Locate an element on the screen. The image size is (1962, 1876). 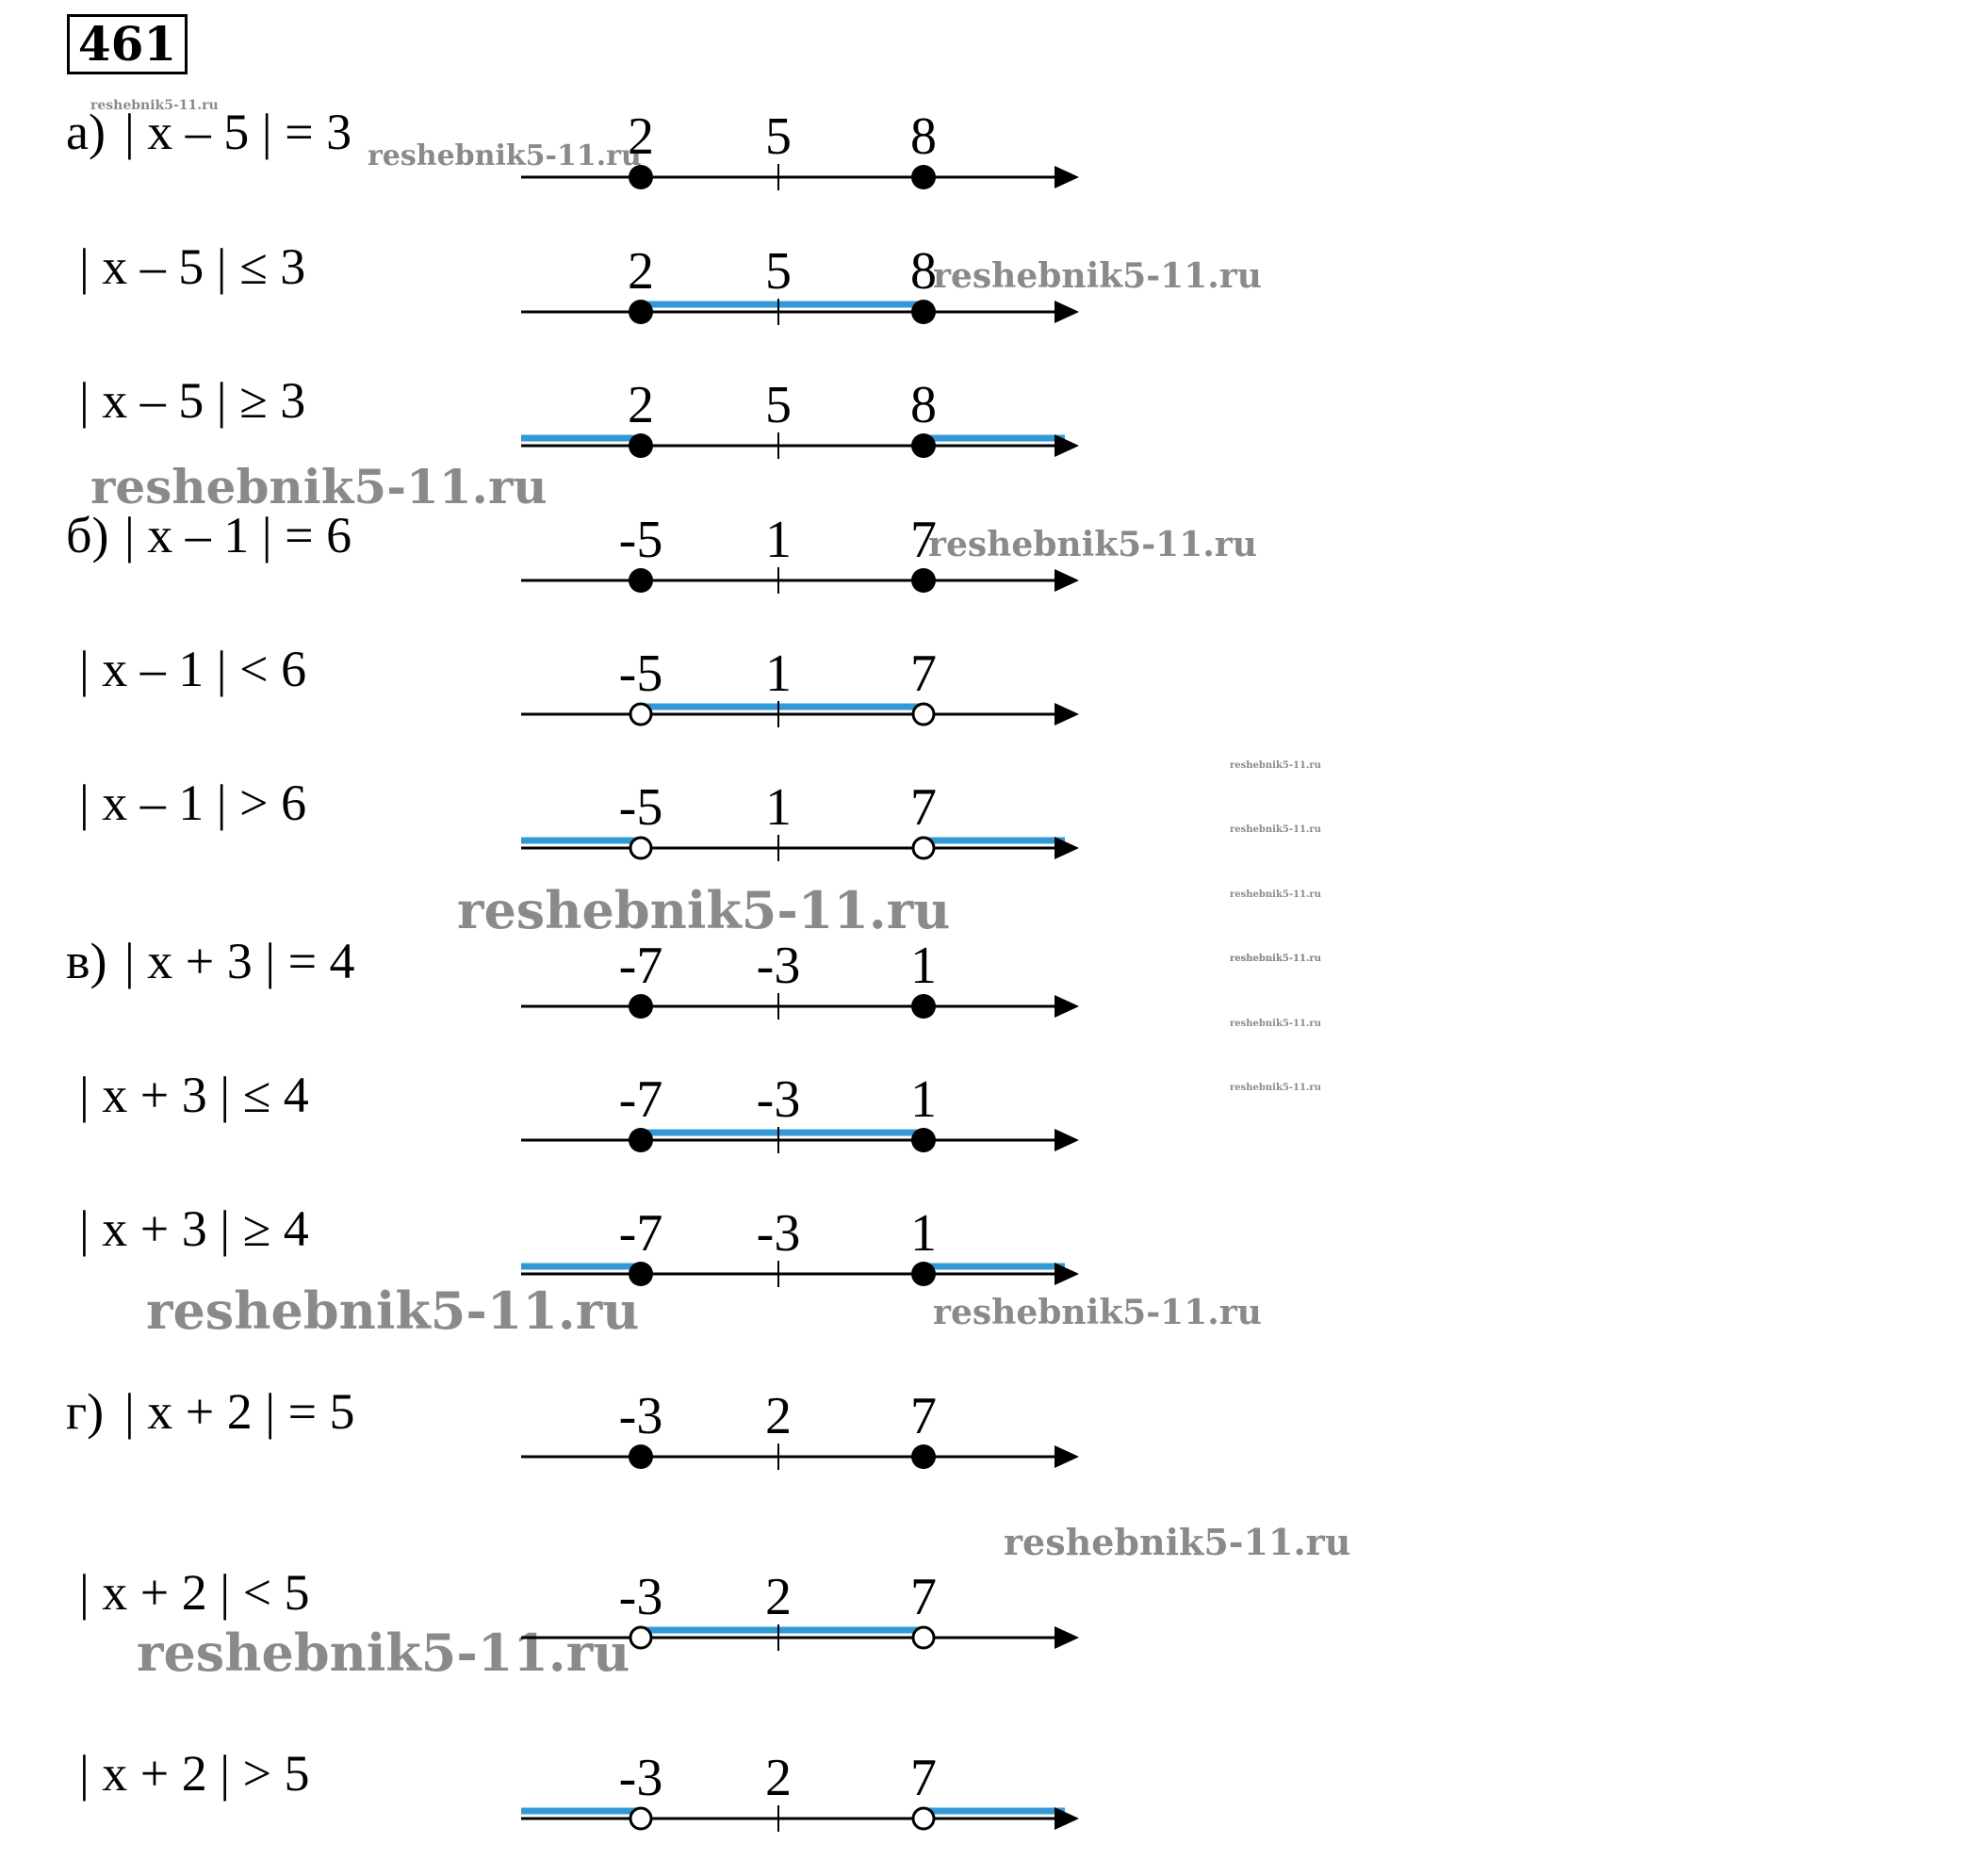
inequality-expression: | x – 1 | = 6 is located at coordinates (238, 535).